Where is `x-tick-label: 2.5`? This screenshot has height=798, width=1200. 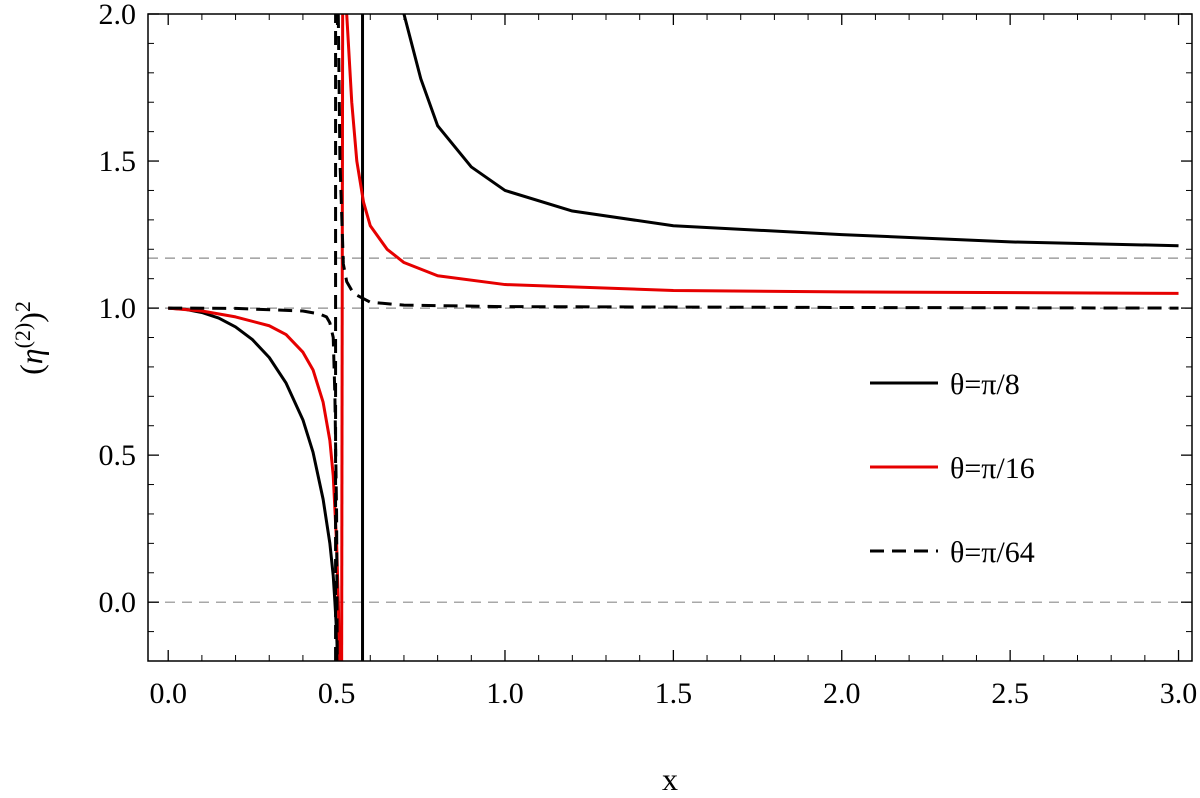 x-tick-label: 2.5 is located at coordinates (1010, 693).